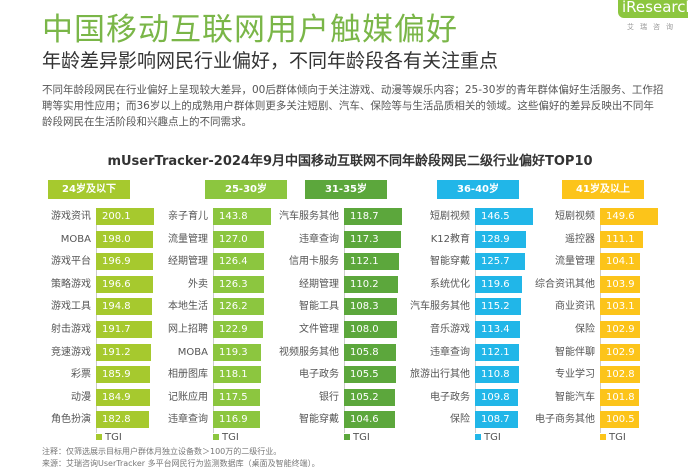  What do you see at coordinates (246, 189) in the screenshot?
I see `panel-header: 25-30岁` at bounding box center [246, 189].